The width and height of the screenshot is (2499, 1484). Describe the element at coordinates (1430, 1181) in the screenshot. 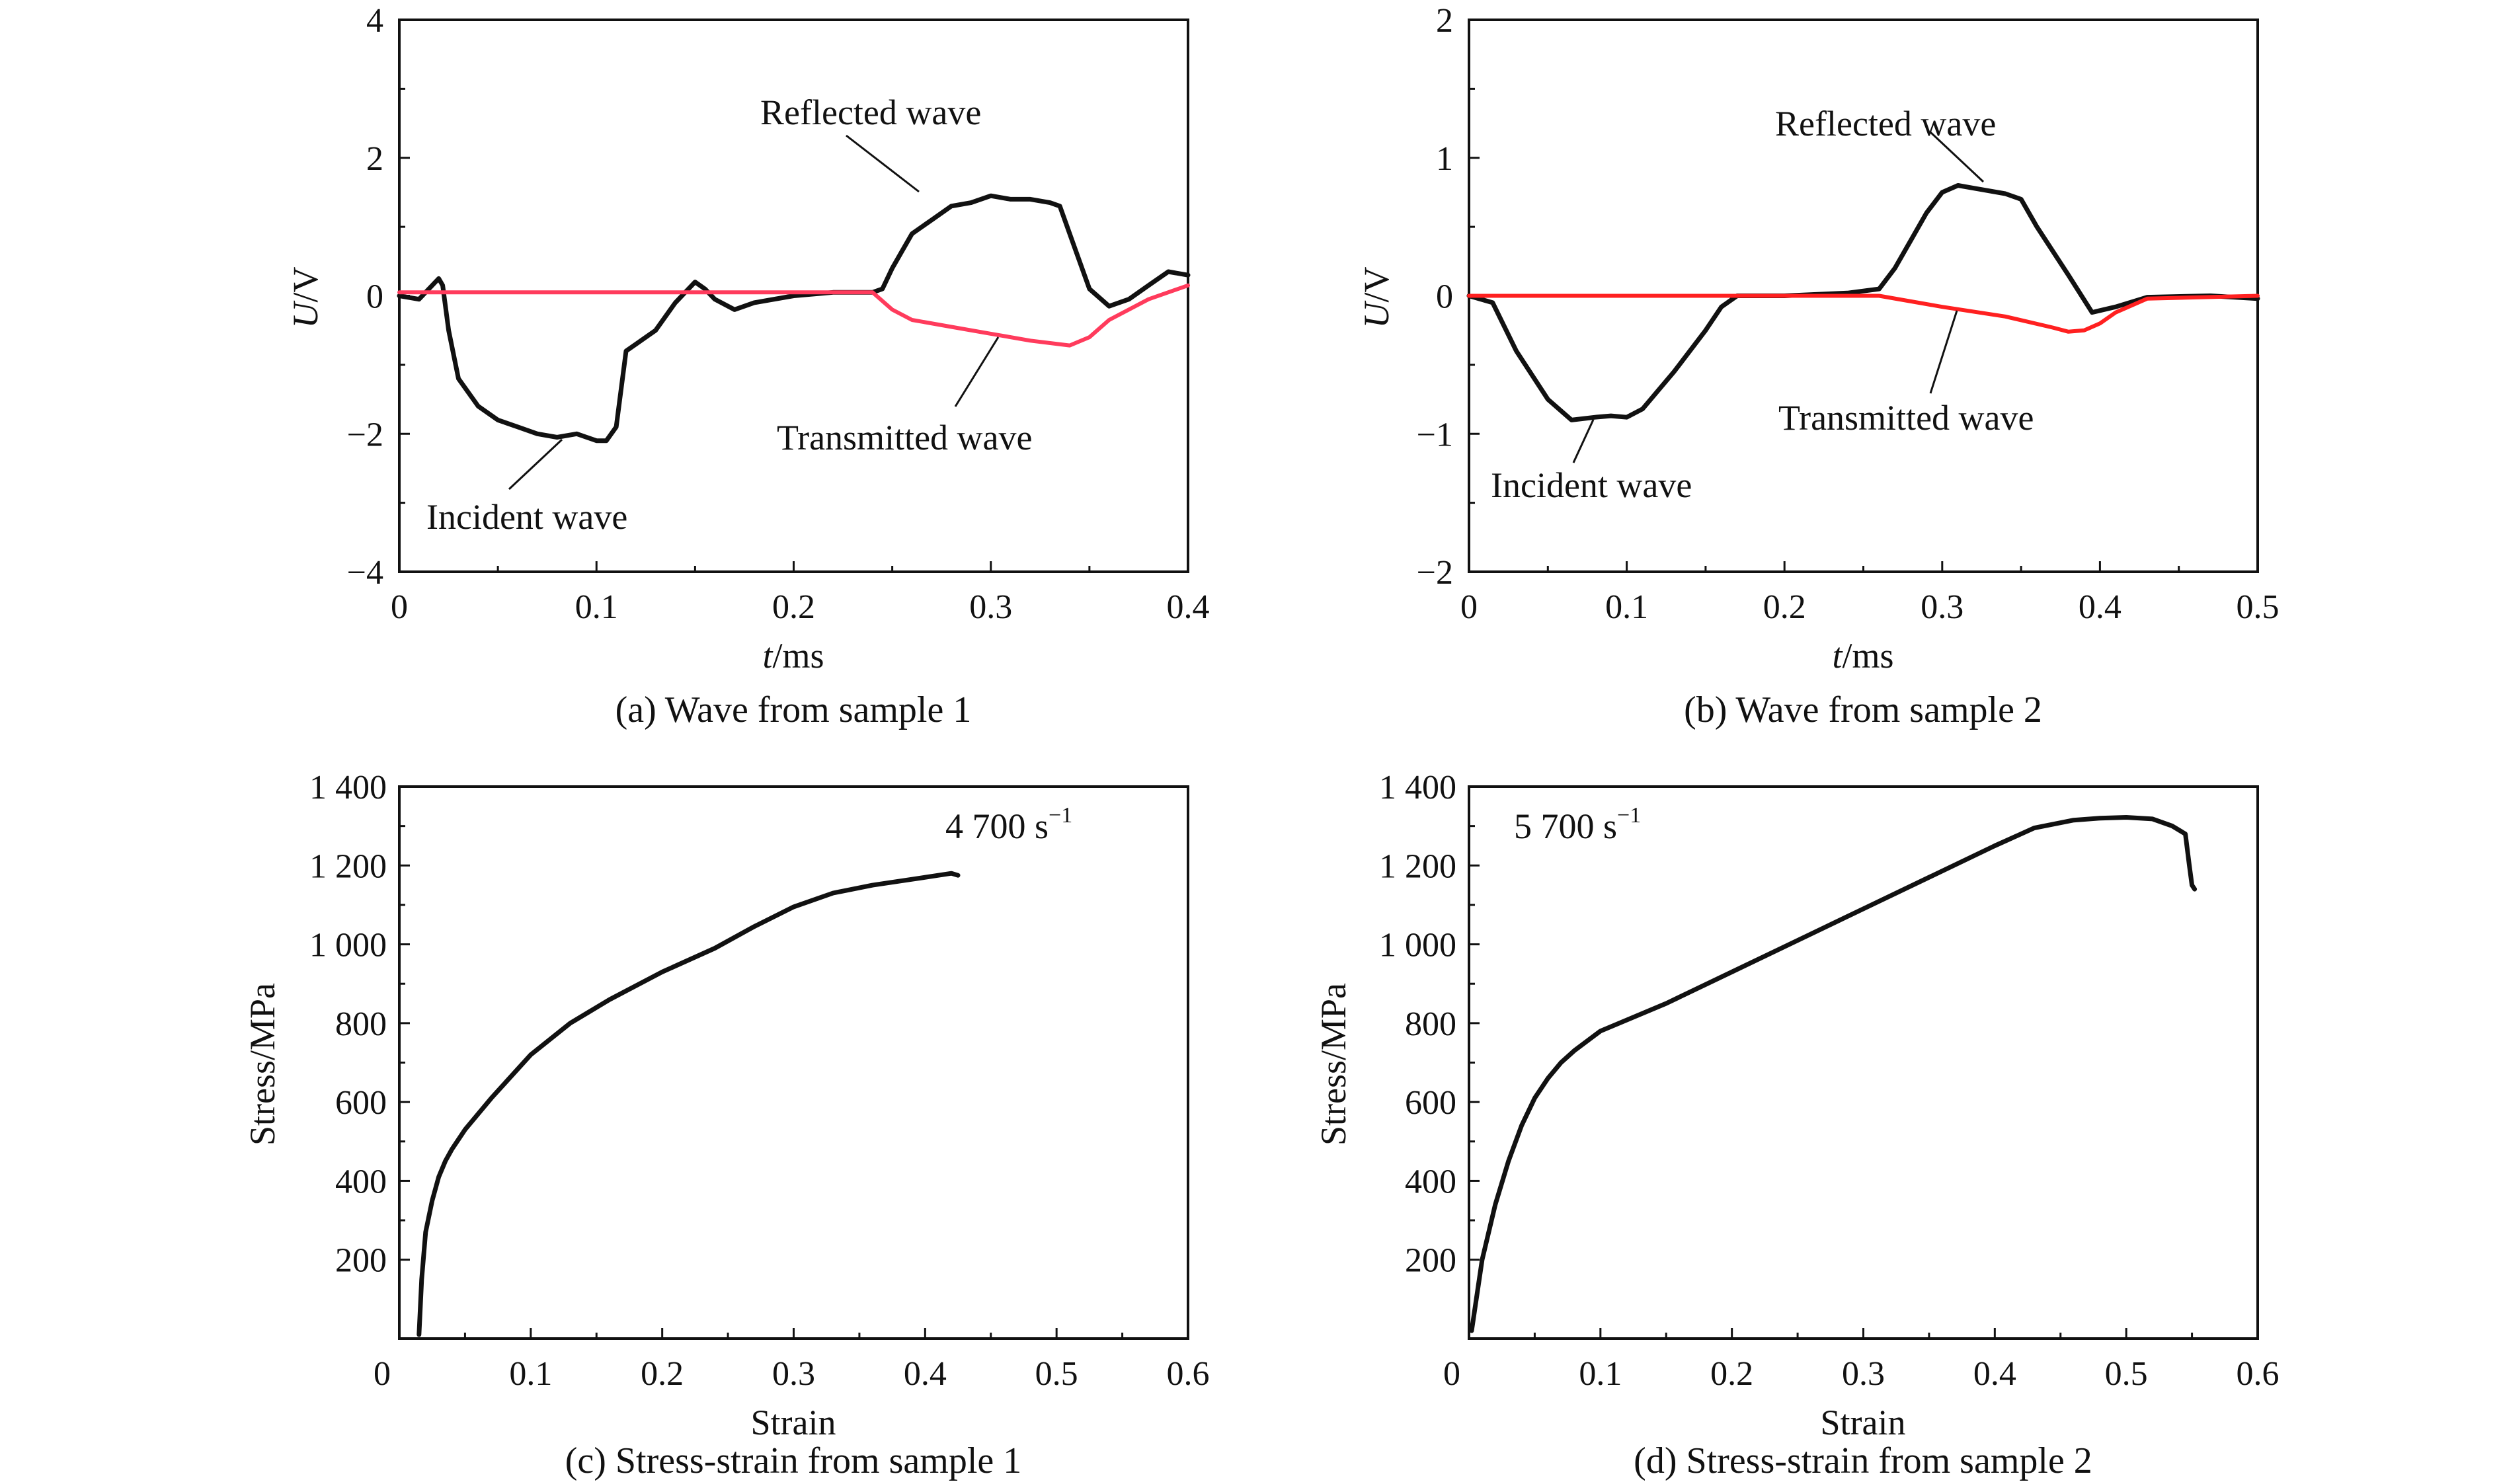

I see `panel-d-ytick-400: 400` at that location.